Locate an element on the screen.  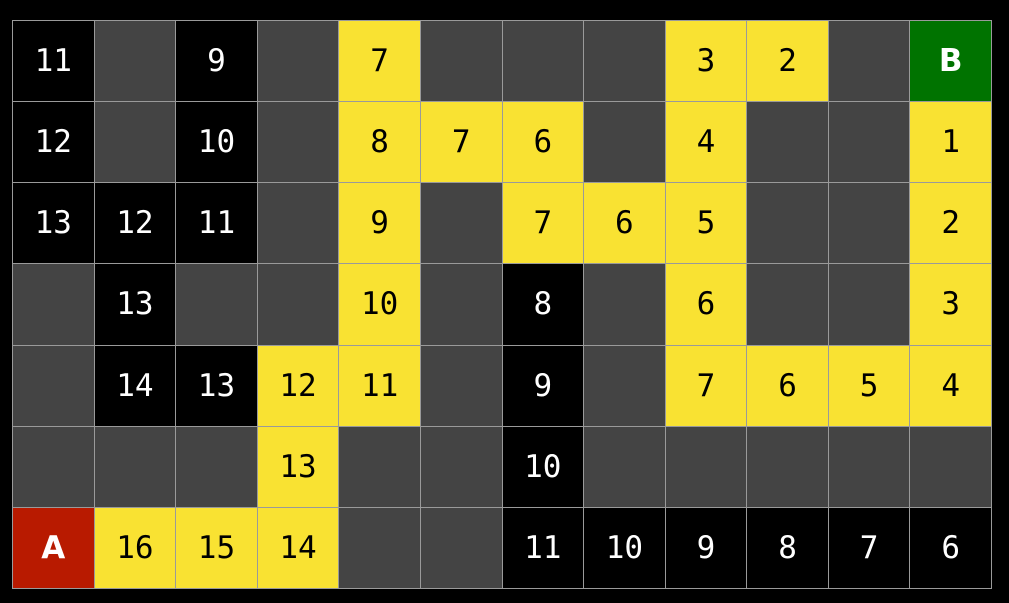
path-cell: 12 is located at coordinates (298, 386).